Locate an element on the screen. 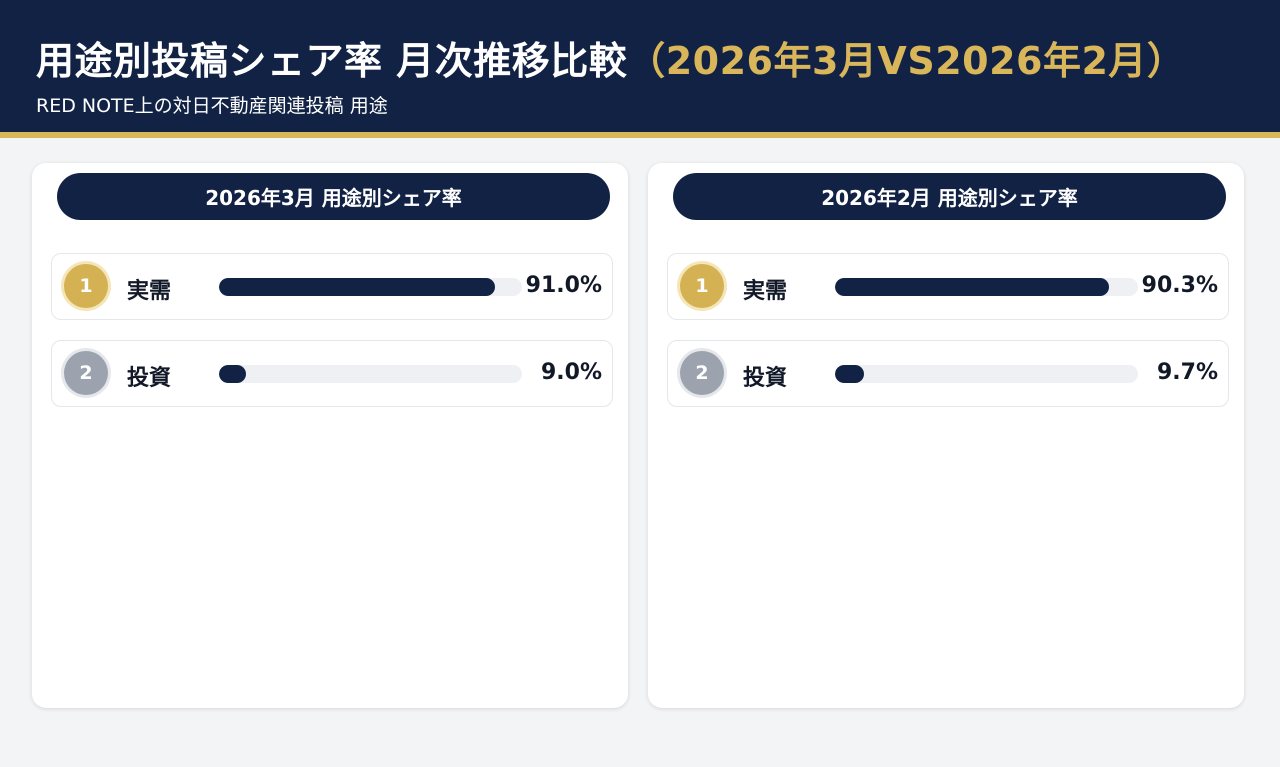 The width and height of the screenshot is (1280, 767). bar-row: 2 投資 9.0% is located at coordinates (332, 373).